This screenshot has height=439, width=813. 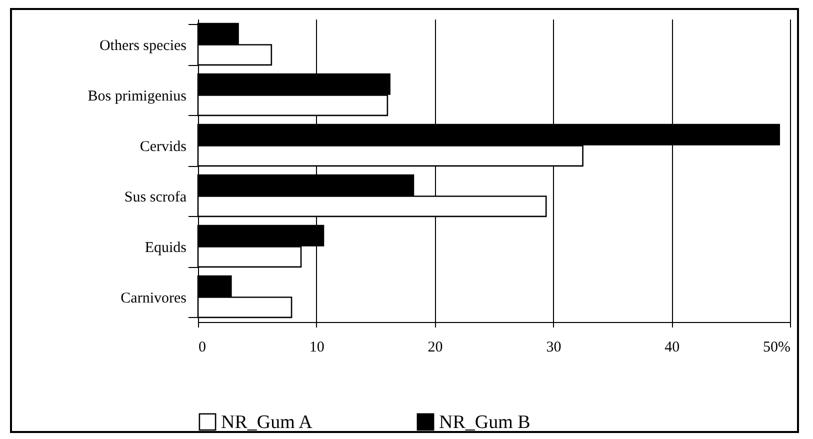 I want to click on y-tick-label: Equids, so click(x=165, y=248).